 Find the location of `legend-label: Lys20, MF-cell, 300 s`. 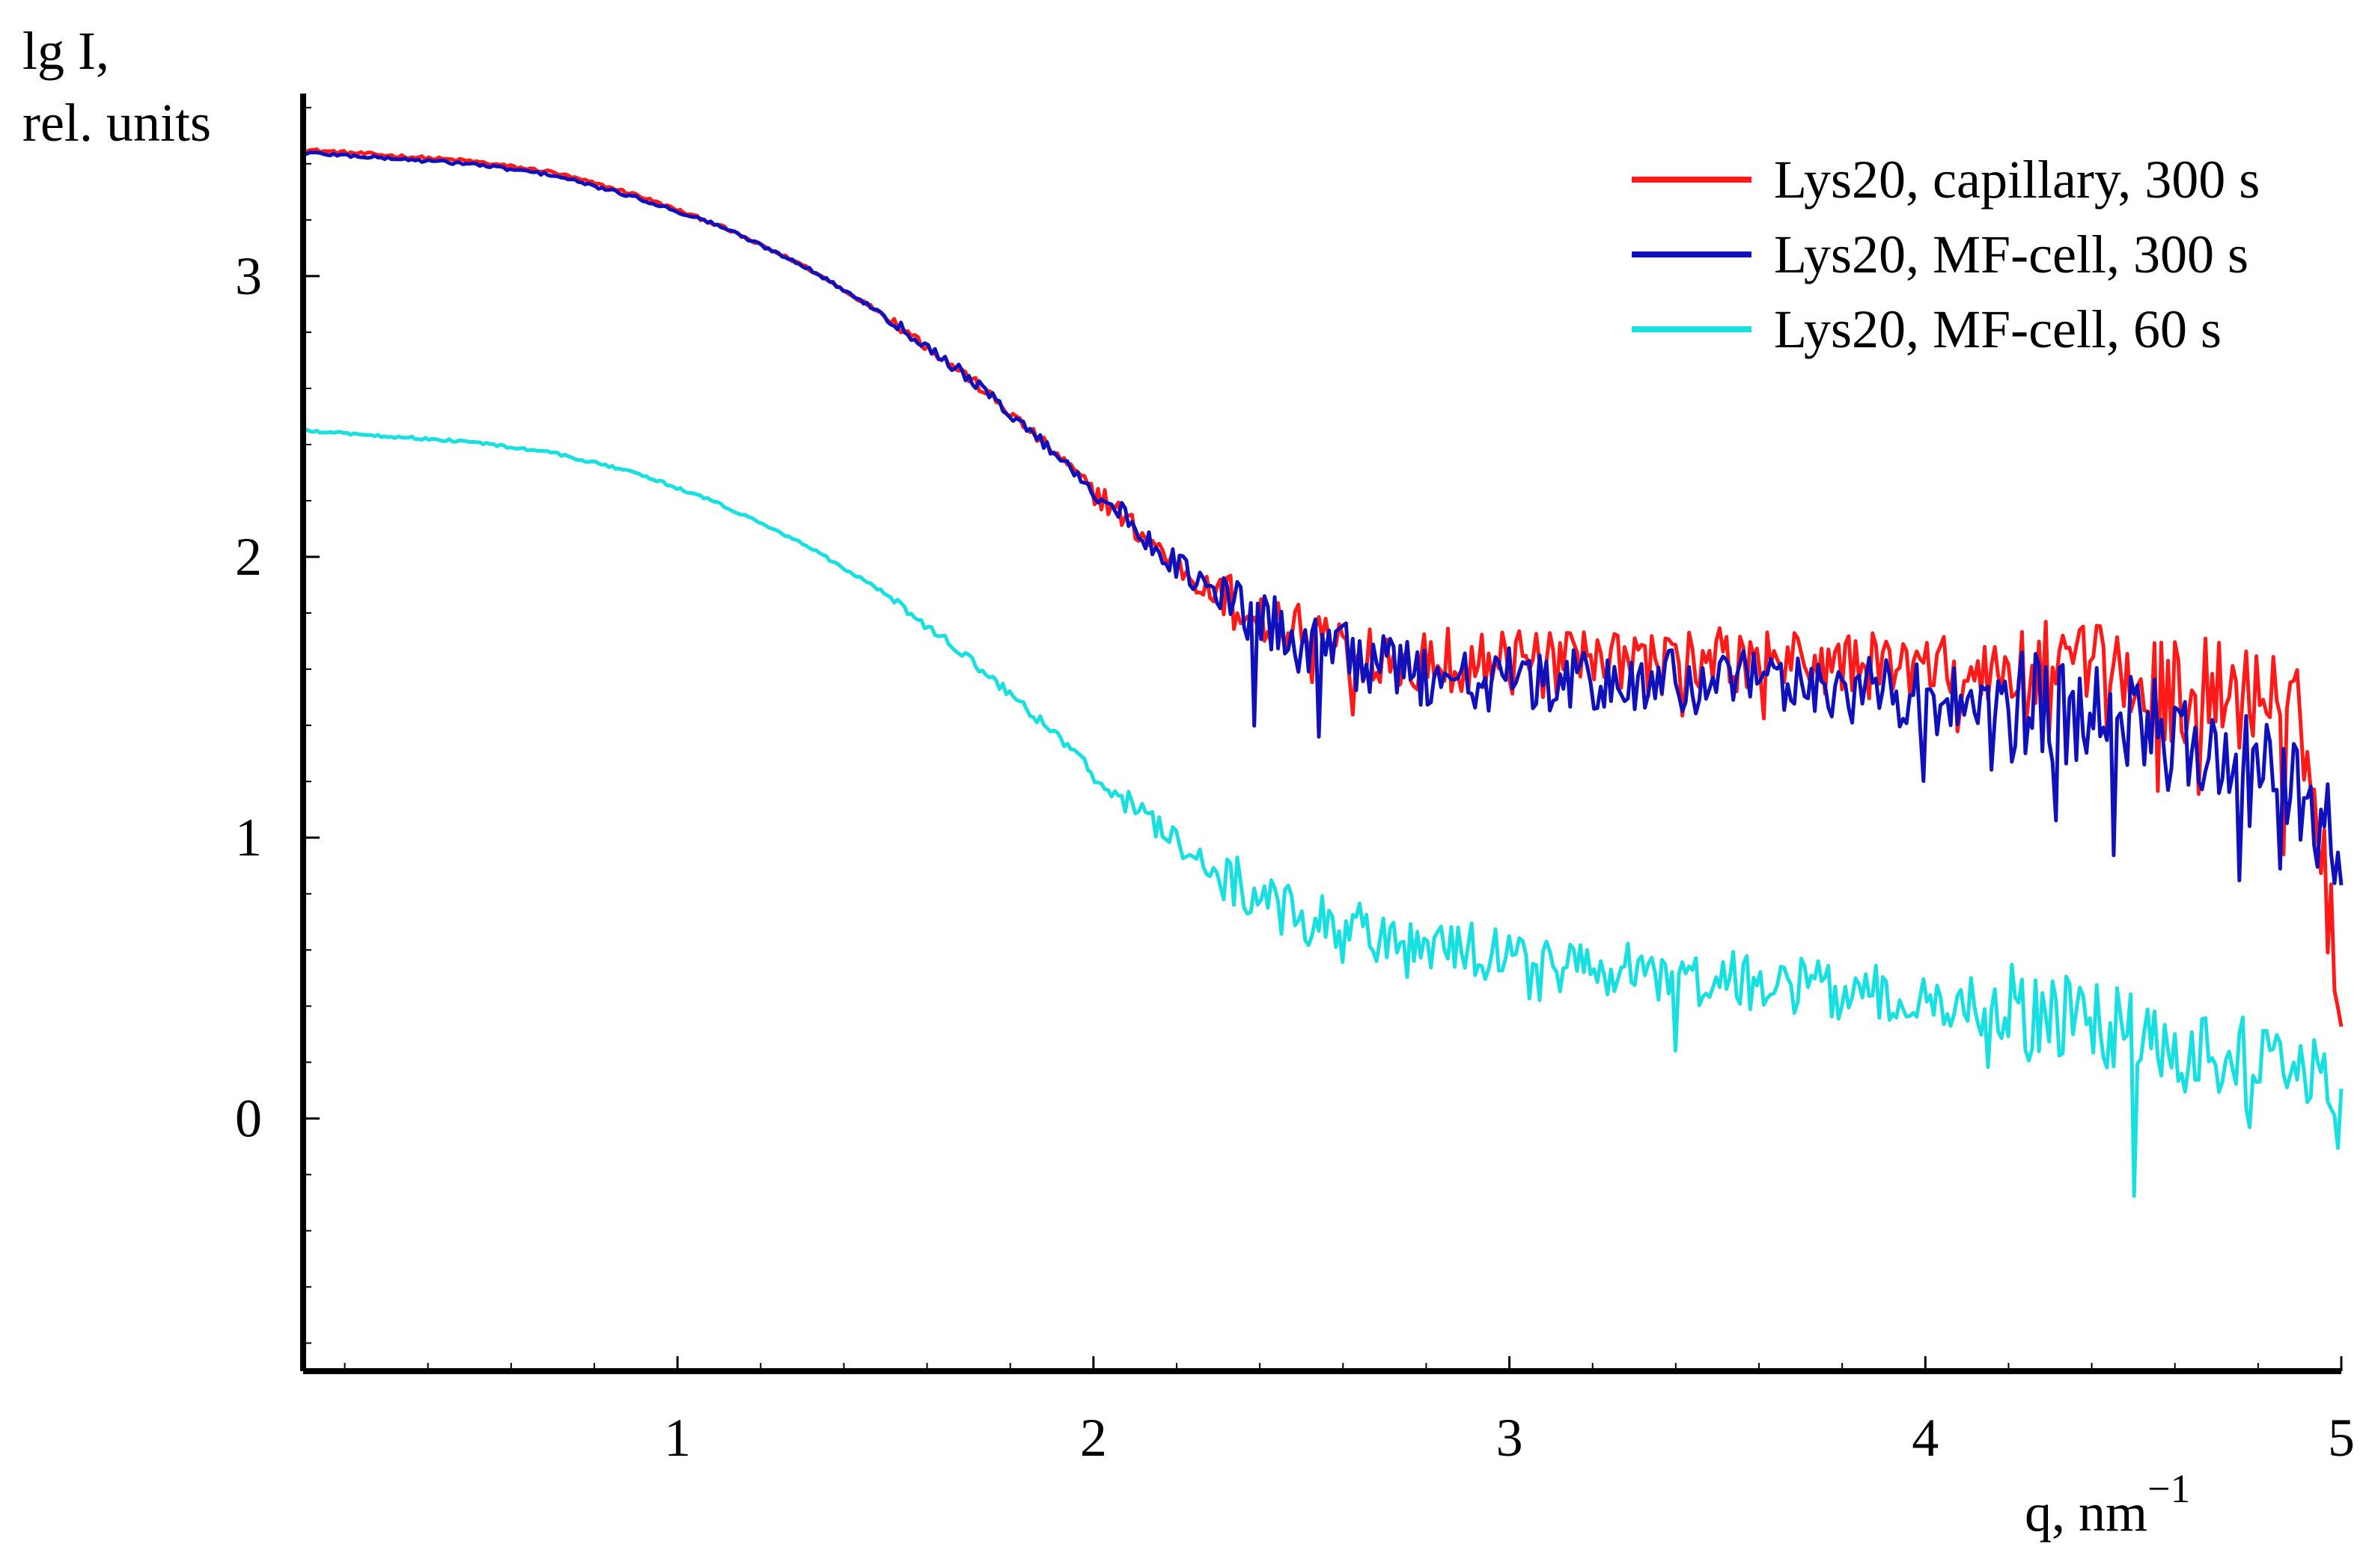

legend-label: Lys20, MF-cell, 300 s is located at coordinates (2011, 255).